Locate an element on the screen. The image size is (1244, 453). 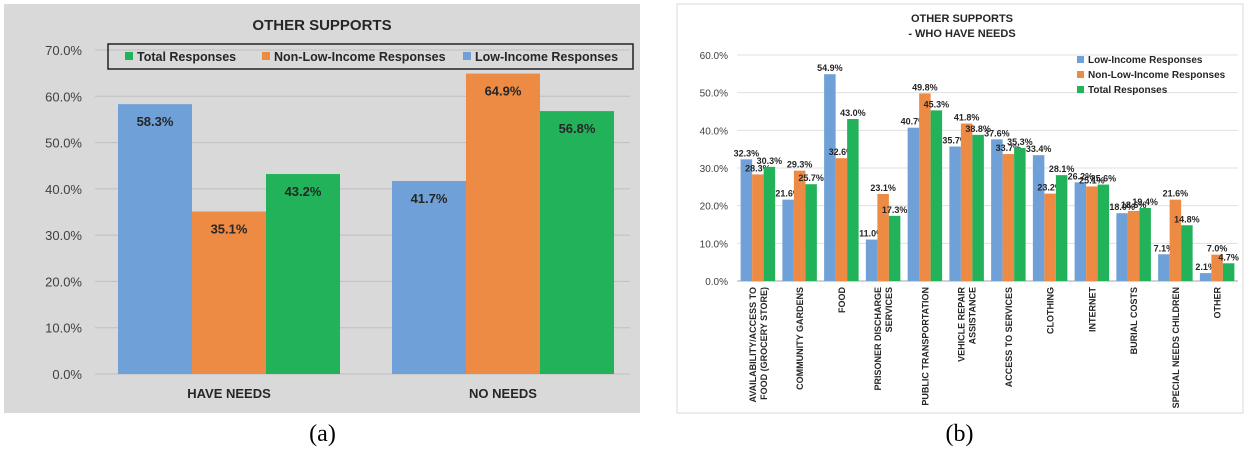
chart-b-category-label-line: INTERNET is located at coordinates (1092, 309).